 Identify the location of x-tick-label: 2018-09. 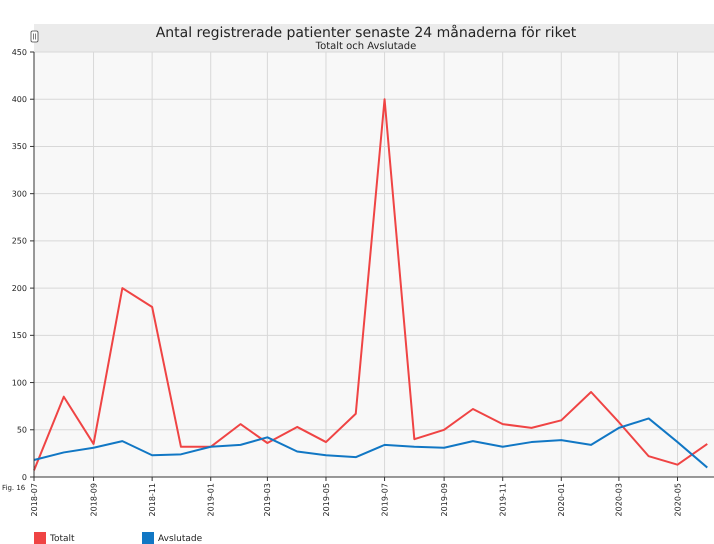
(93, 499).